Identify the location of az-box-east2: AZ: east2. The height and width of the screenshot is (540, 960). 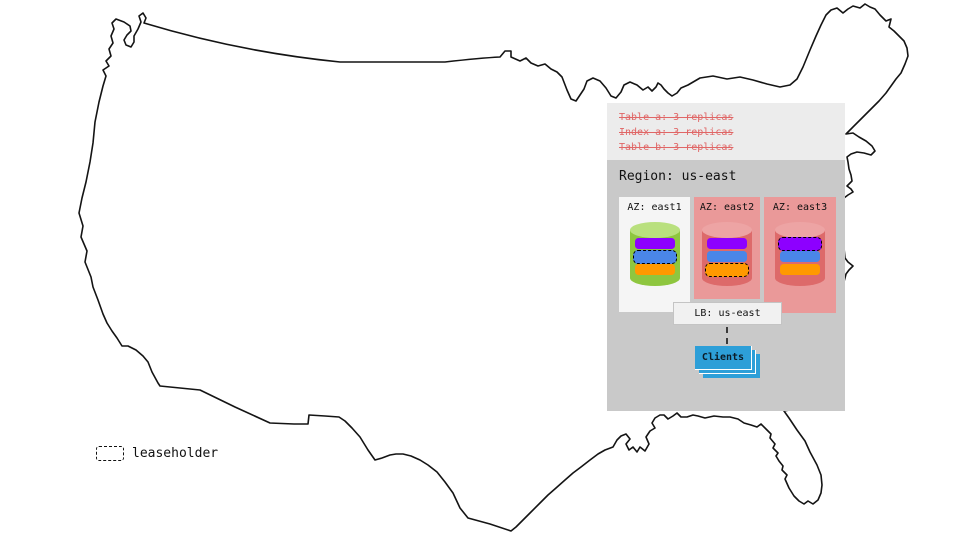
(727, 248).